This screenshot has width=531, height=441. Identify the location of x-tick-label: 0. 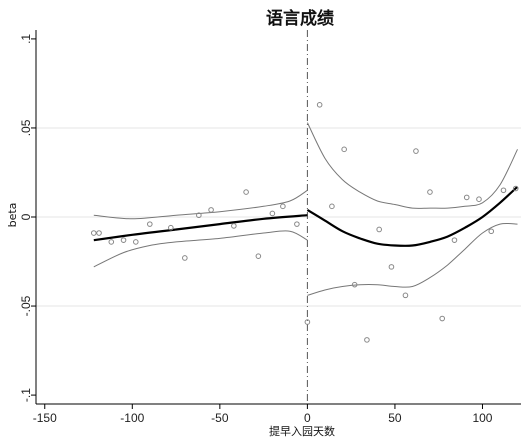
(307, 418).